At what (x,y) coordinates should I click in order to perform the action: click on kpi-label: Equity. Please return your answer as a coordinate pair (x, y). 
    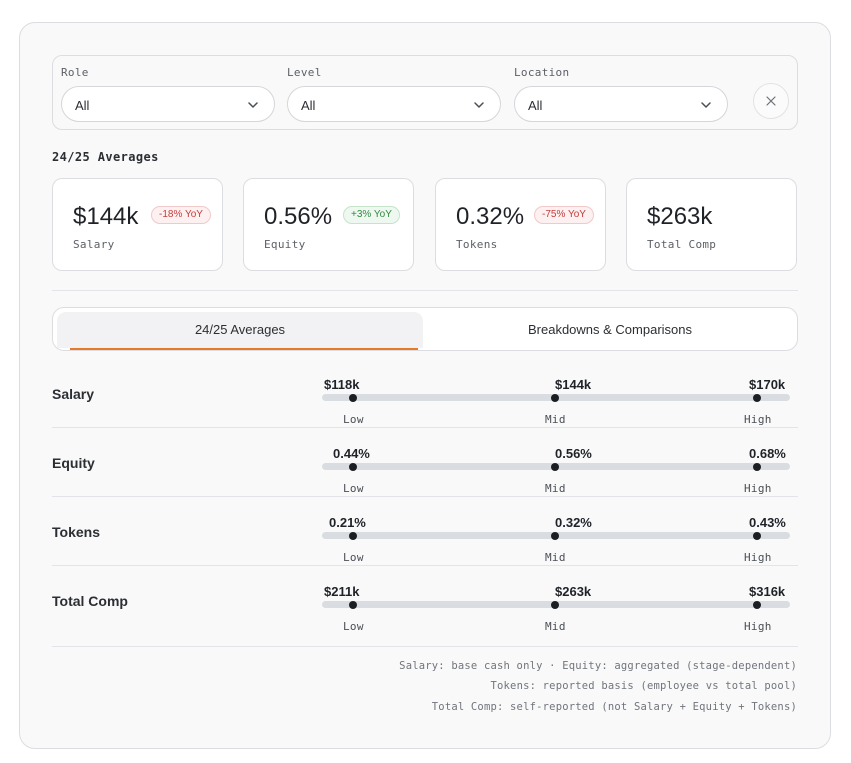
    Looking at the image, I should click on (285, 244).